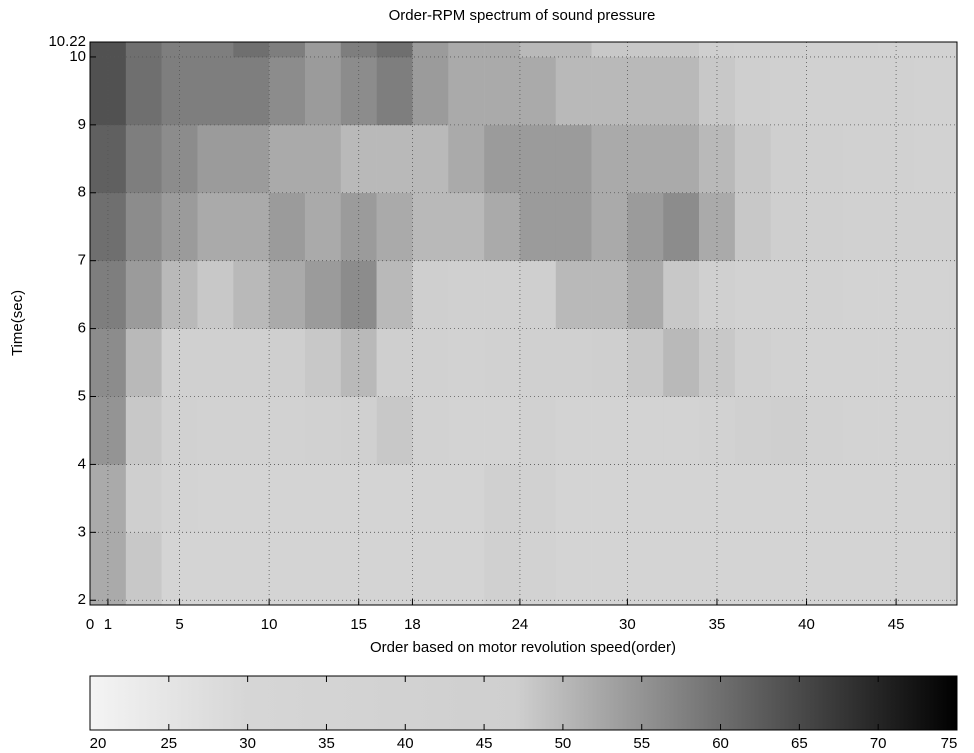  Describe the element at coordinates (77, 56) in the screenshot. I see `y-tick-label: 10` at that location.